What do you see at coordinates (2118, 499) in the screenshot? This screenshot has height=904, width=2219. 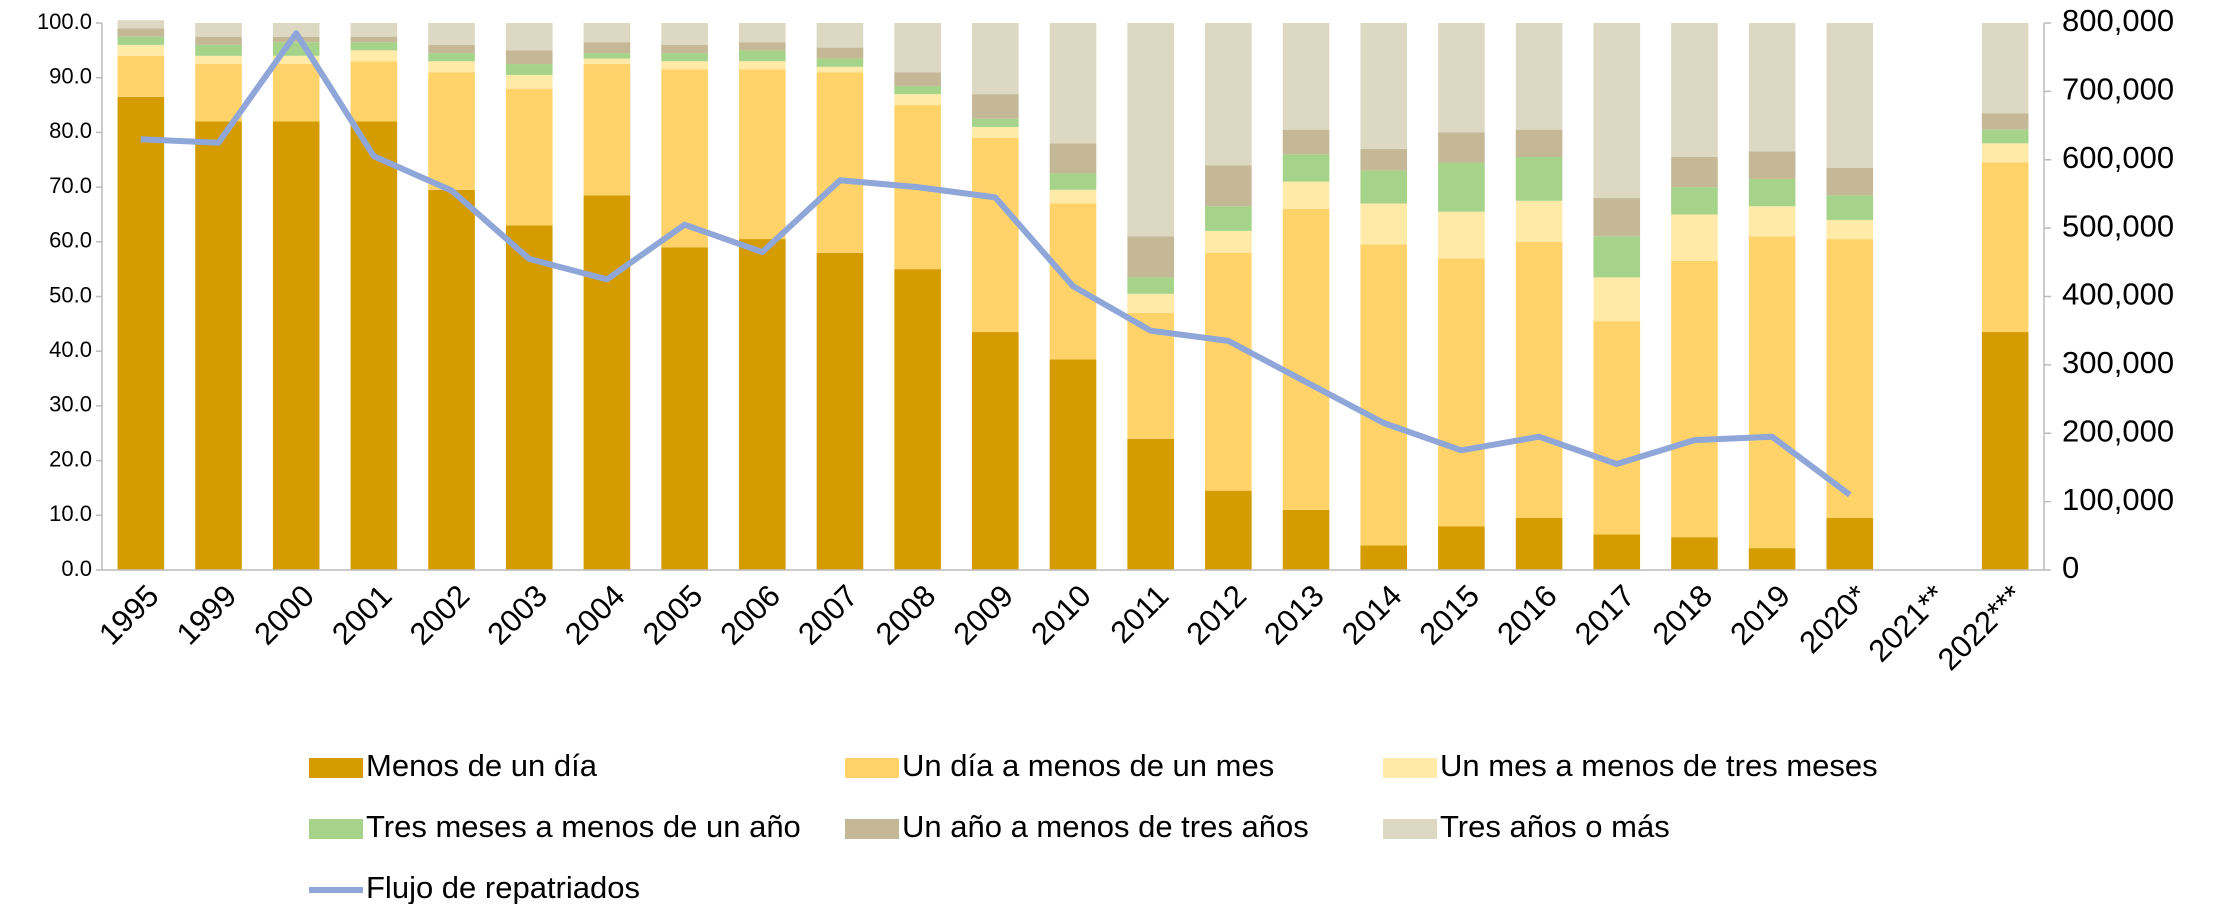 I see `y2-tick-label: 100,000` at bounding box center [2118, 499].